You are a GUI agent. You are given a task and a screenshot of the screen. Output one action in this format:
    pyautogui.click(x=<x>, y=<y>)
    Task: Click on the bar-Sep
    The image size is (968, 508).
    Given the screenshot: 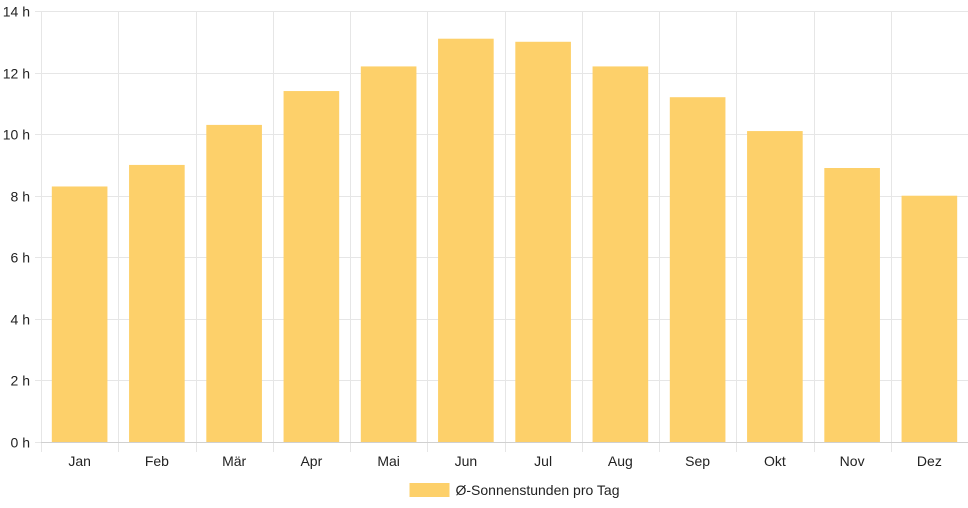 What is the action you would take?
    pyautogui.click(x=697, y=269)
    